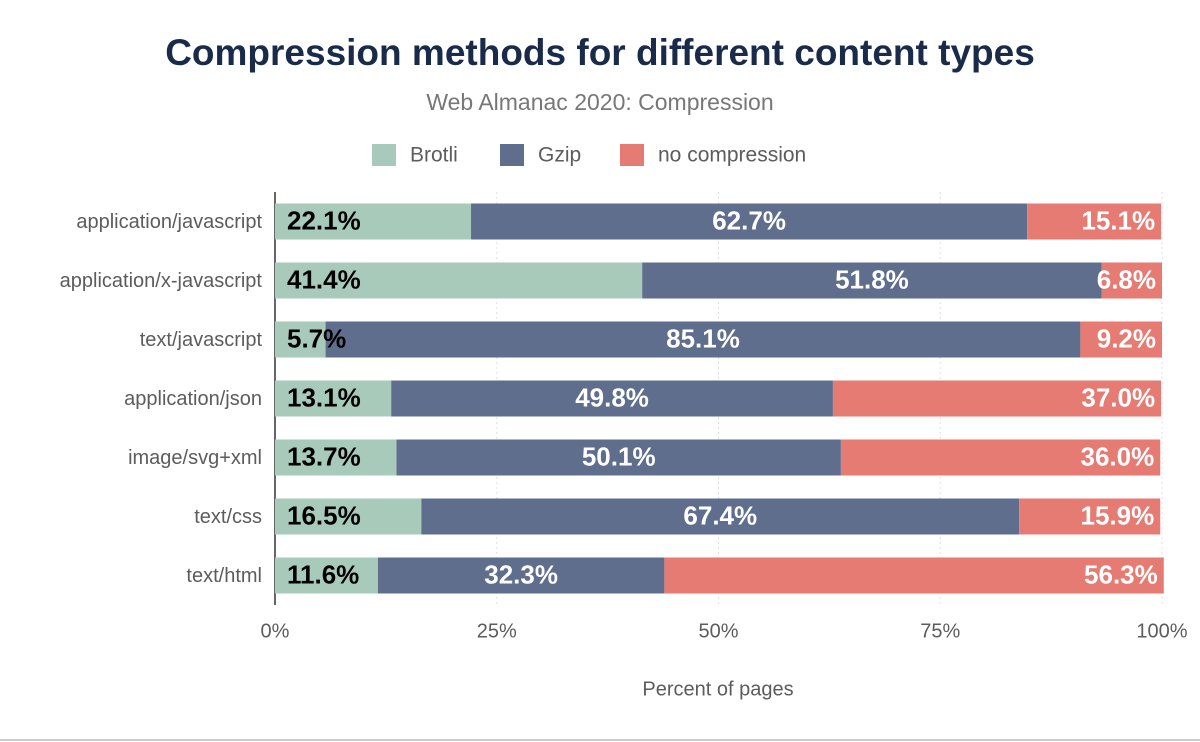 This screenshot has width=1200, height=742. What do you see at coordinates (1118, 397) in the screenshot?
I see `data-label: 37.0%` at bounding box center [1118, 397].